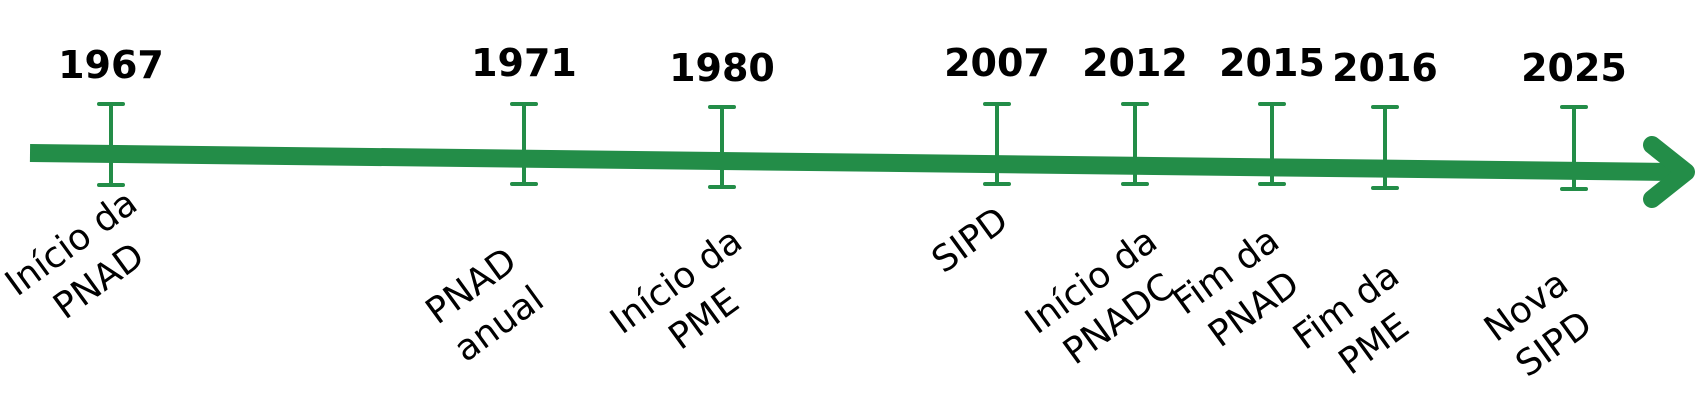  Describe the element at coordinates (1574, 68) in the screenshot. I see `event-year: 2025` at that location.